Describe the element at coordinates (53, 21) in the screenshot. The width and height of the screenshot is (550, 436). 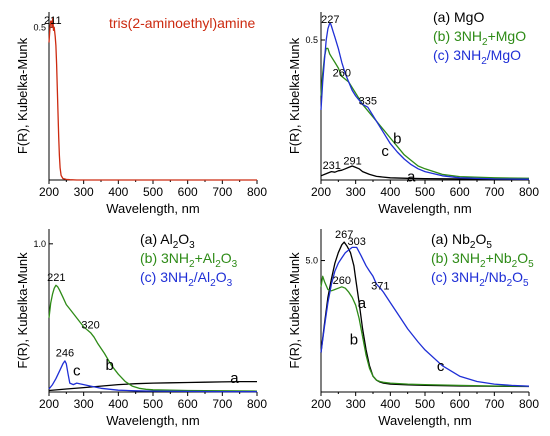
I see `annotation-label: 211` at that location.